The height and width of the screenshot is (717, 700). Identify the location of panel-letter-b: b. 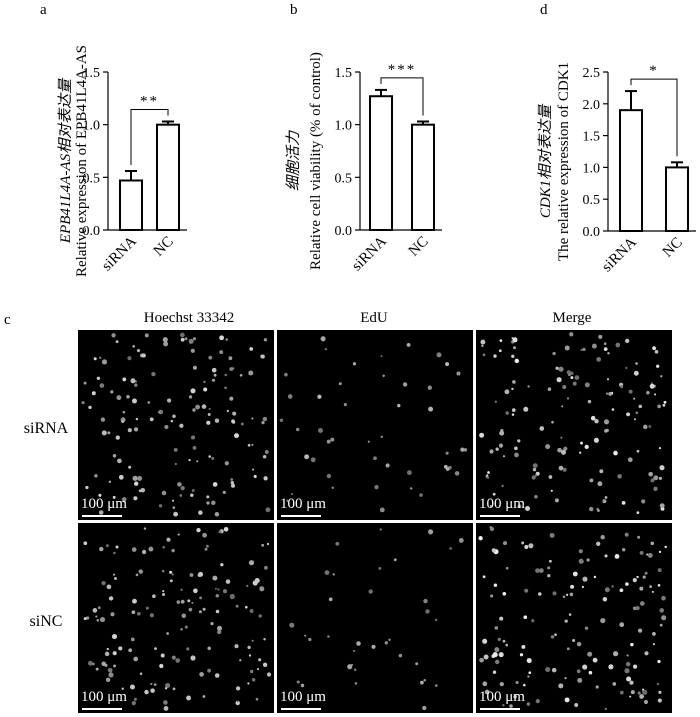
(294, 10).